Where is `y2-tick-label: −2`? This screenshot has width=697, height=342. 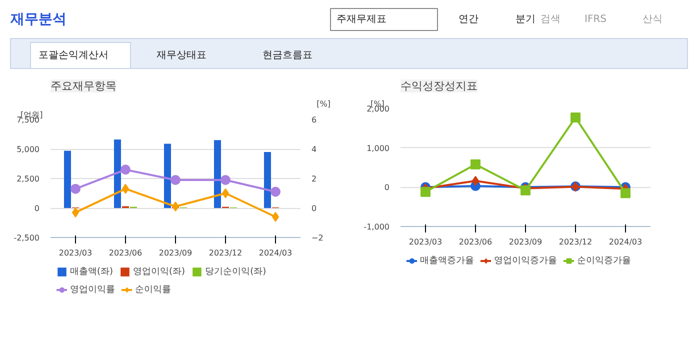
y2-tick-label: −2 is located at coordinates (318, 238).